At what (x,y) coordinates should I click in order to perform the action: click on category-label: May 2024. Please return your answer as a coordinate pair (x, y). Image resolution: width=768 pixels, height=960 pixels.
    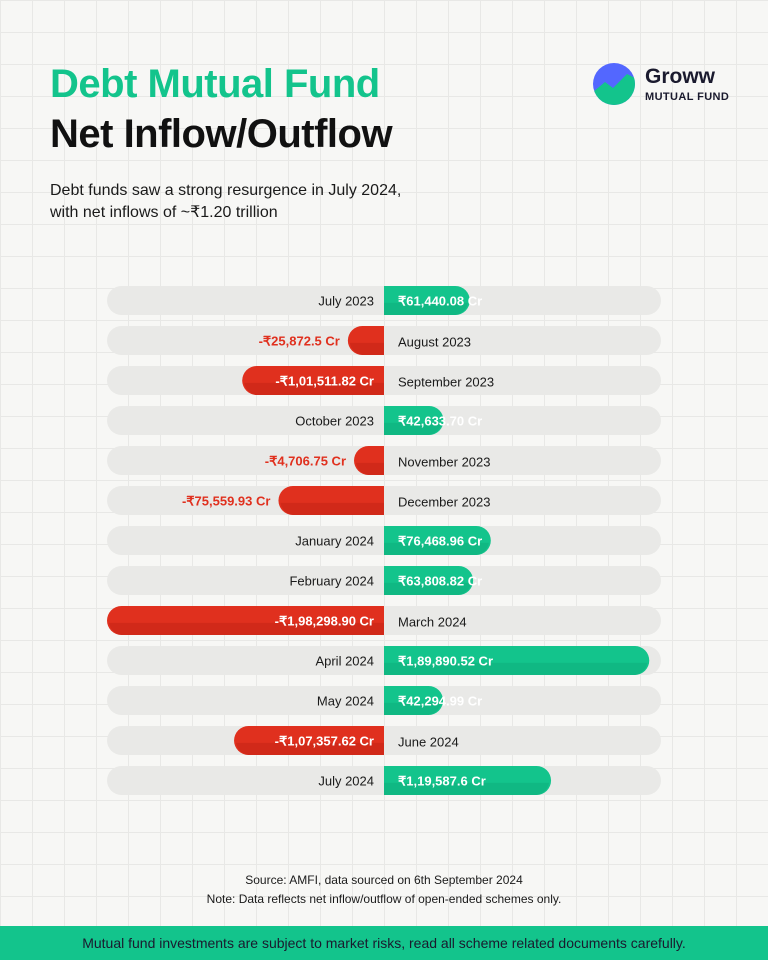
    Looking at the image, I should click on (345, 701).